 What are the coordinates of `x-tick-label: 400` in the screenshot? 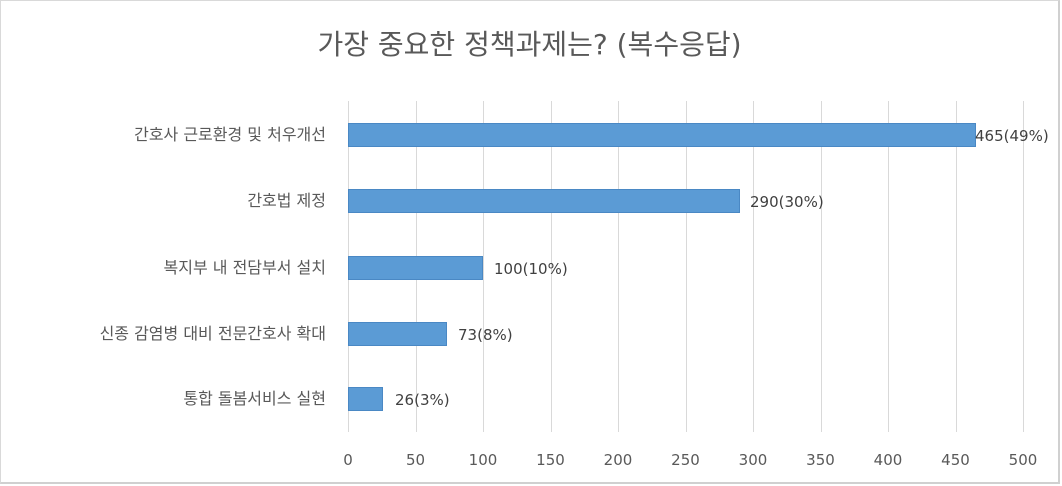 It's located at (888, 460).